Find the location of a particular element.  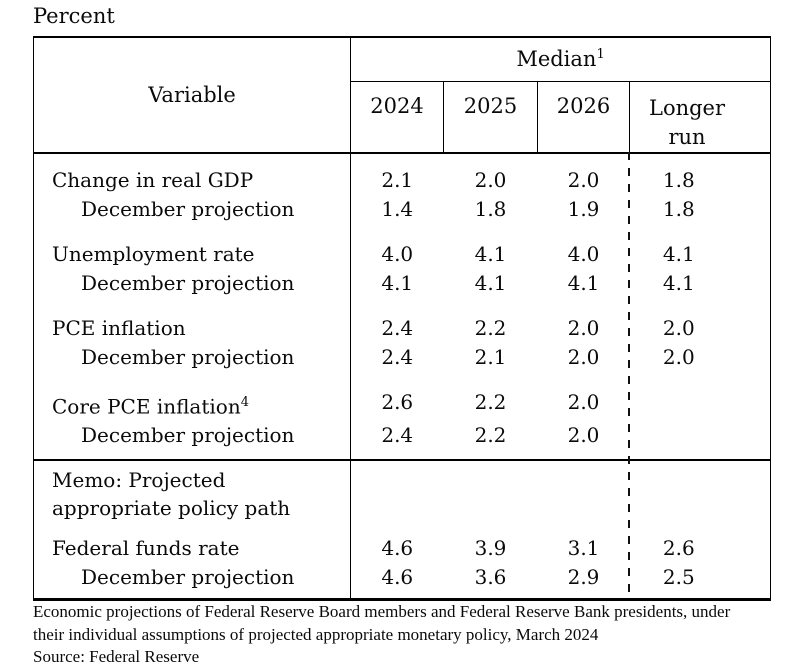

median-header-text: Median is located at coordinates (556, 59).